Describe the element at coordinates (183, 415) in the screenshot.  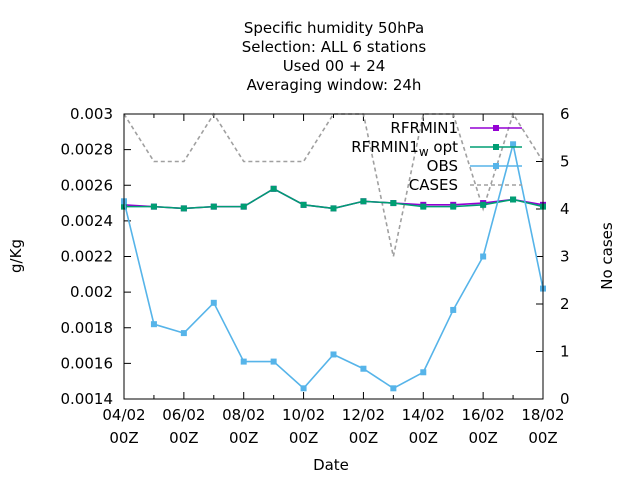
I see `x-tick-label: 06/02` at that location.